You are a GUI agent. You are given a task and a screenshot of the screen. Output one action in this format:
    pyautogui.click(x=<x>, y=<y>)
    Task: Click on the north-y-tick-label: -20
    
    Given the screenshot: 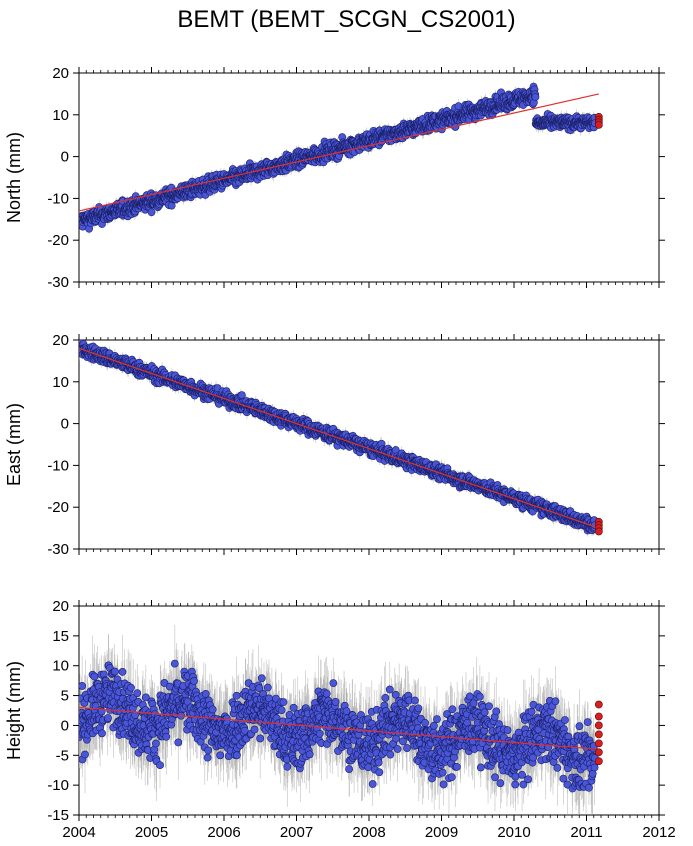 What is the action you would take?
    pyautogui.click(x=58, y=240)
    